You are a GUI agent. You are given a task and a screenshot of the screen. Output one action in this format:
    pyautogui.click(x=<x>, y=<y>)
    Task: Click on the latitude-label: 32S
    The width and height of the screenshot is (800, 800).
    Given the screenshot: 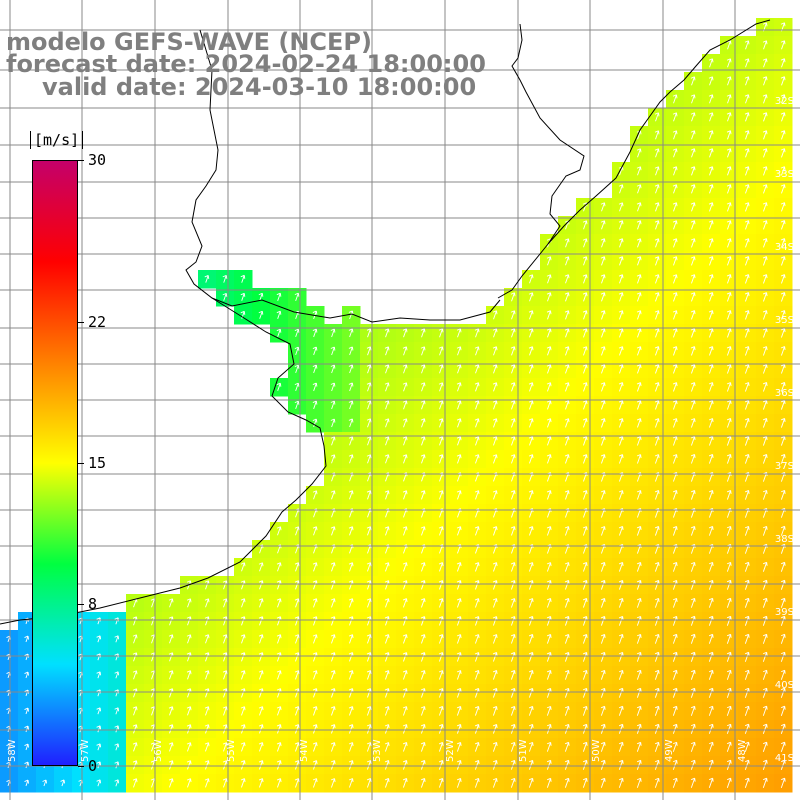 What is the action you would take?
    pyautogui.click(x=784, y=101)
    